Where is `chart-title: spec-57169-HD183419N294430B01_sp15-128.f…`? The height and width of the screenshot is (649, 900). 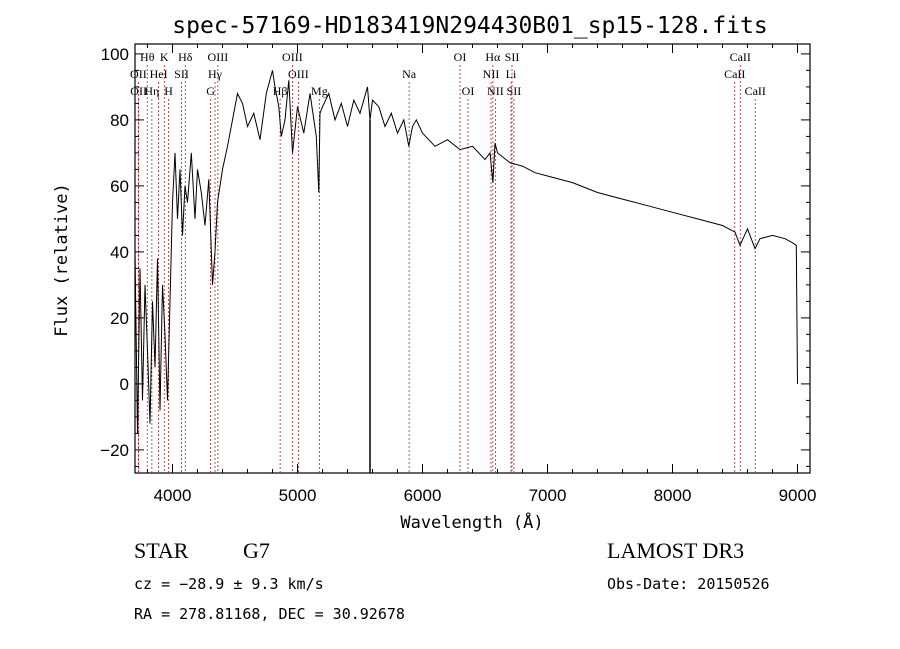
chart-title: spec-57169-HD183419N294430B01_sp15-128.f… is located at coordinates (469, 26).